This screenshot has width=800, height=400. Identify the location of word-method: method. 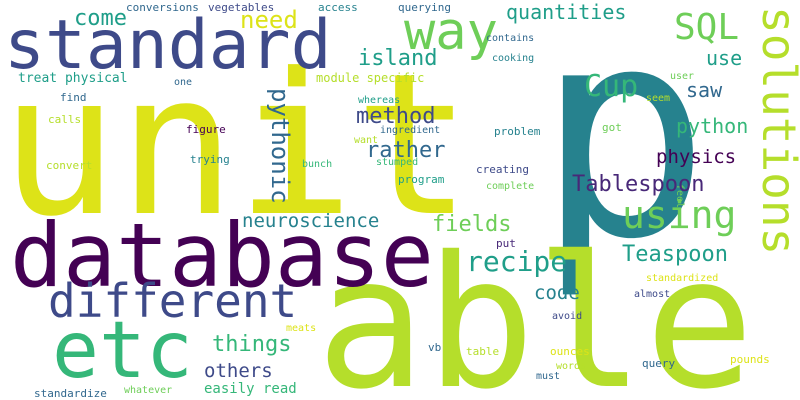
(396, 116).